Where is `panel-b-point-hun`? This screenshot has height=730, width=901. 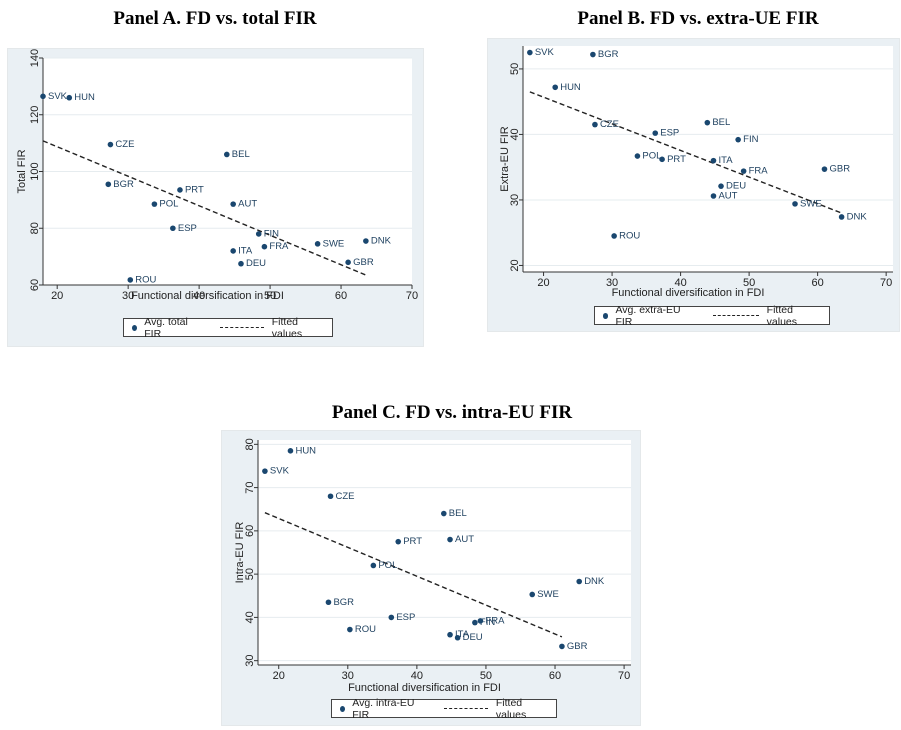 panel-b-point-hun is located at coordinates (555, 87).